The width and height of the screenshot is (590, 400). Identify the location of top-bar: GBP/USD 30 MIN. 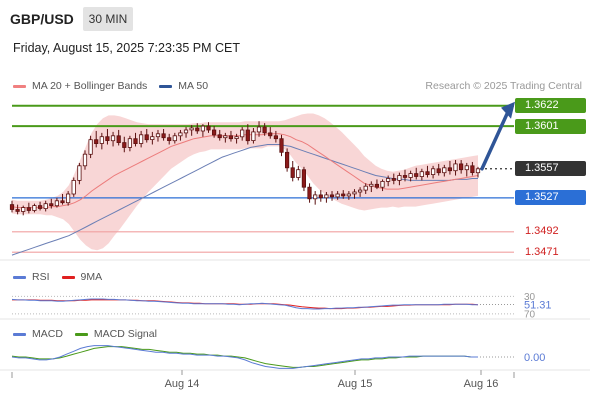
(295, 18).